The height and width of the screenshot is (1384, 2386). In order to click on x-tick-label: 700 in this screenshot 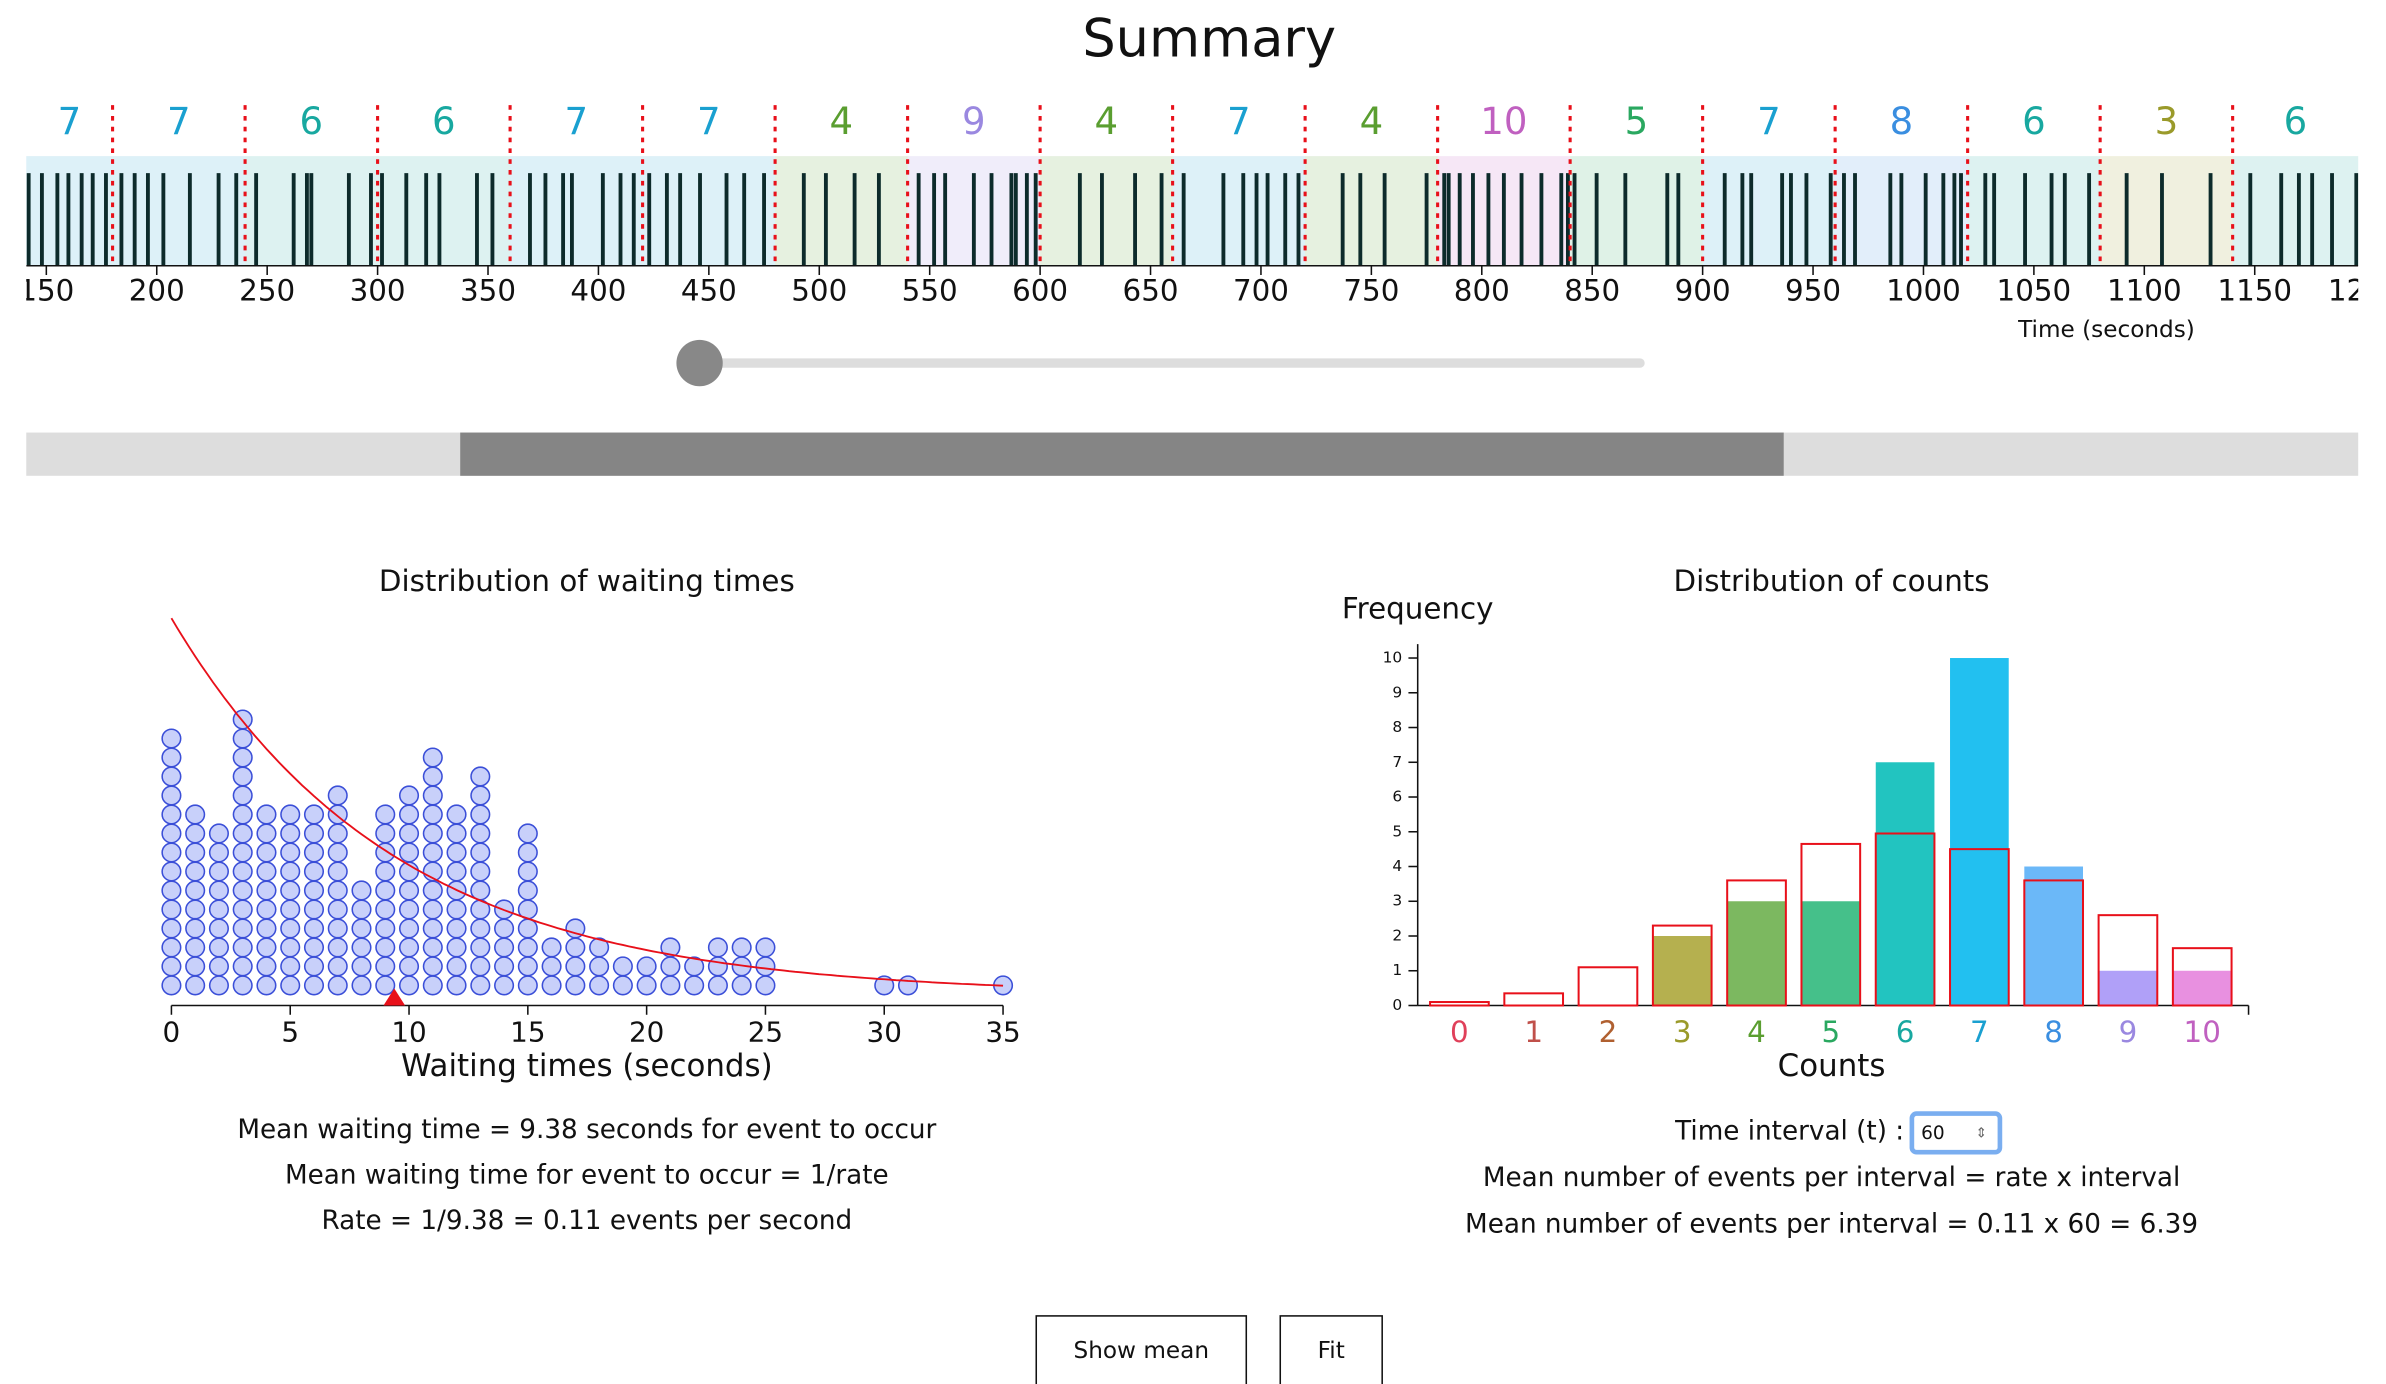, I will do `click(1261, 291)`.